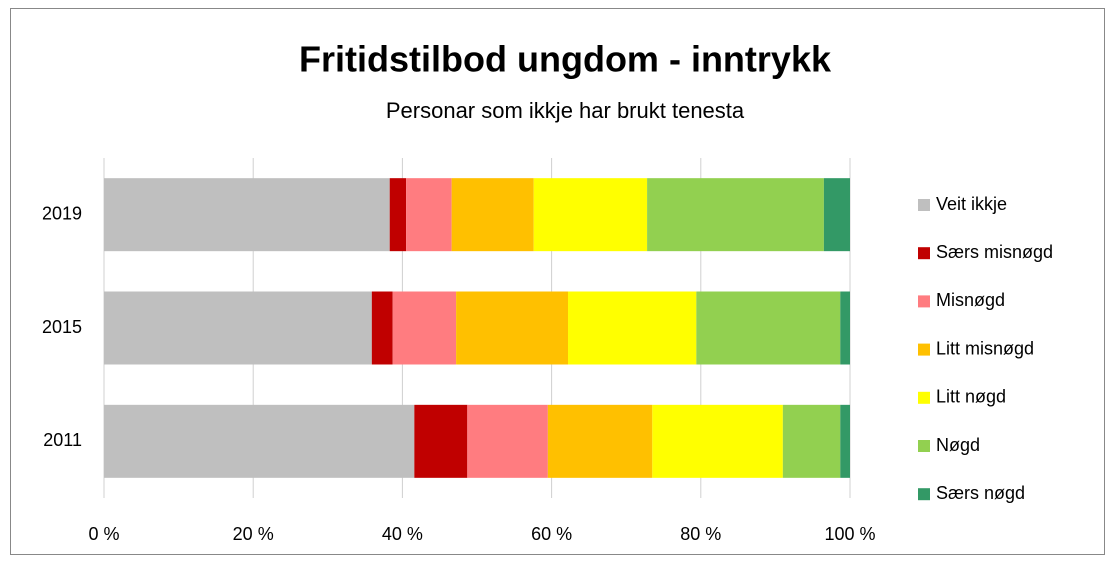 The height and width of the screenshot is (565, 1111). I want to click on x-tick-label: 60 %, so click(551, 534).